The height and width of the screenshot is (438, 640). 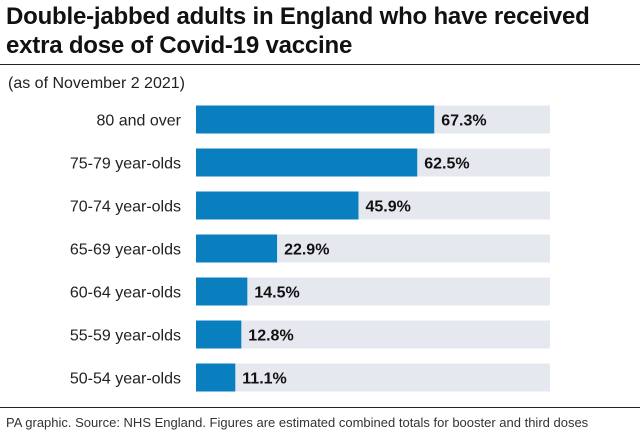 I want to click on footer-divider, so click(x=320, y=407).